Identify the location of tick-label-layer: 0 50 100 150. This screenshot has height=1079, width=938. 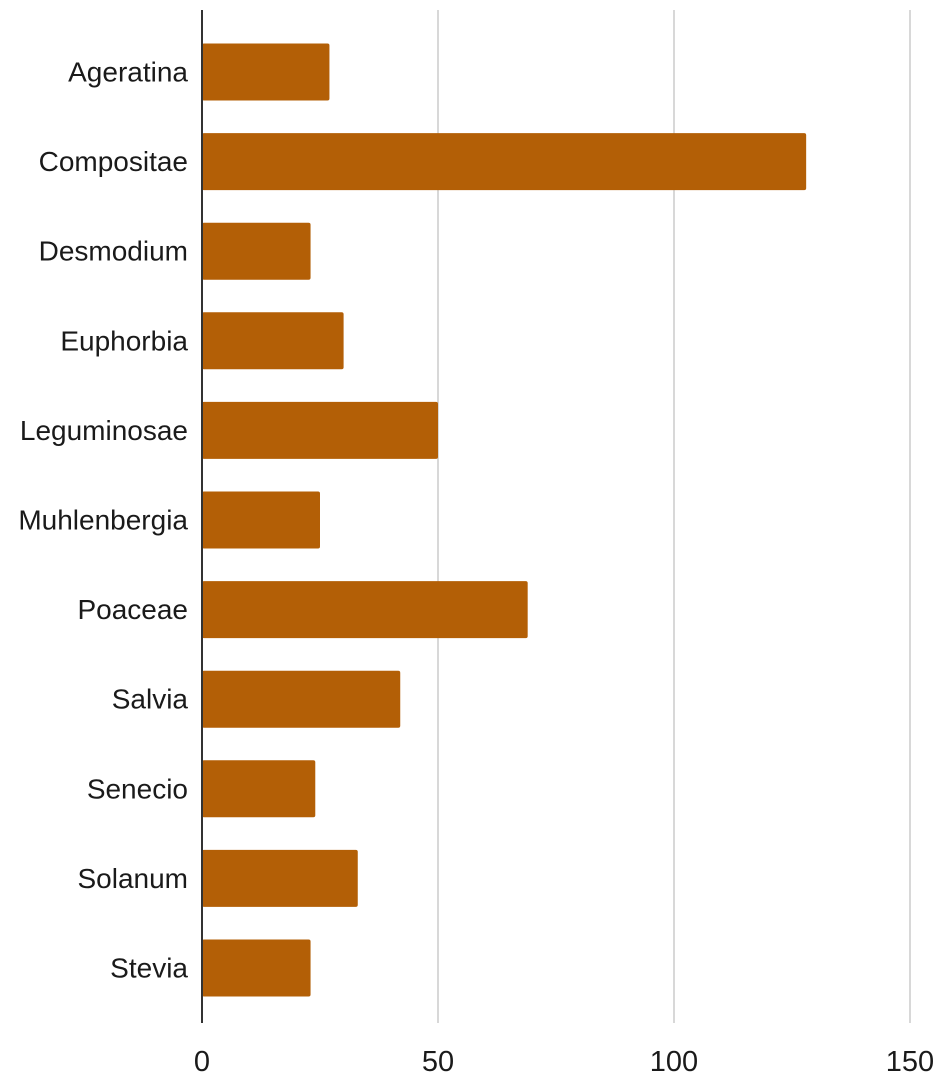
(564, 1062).